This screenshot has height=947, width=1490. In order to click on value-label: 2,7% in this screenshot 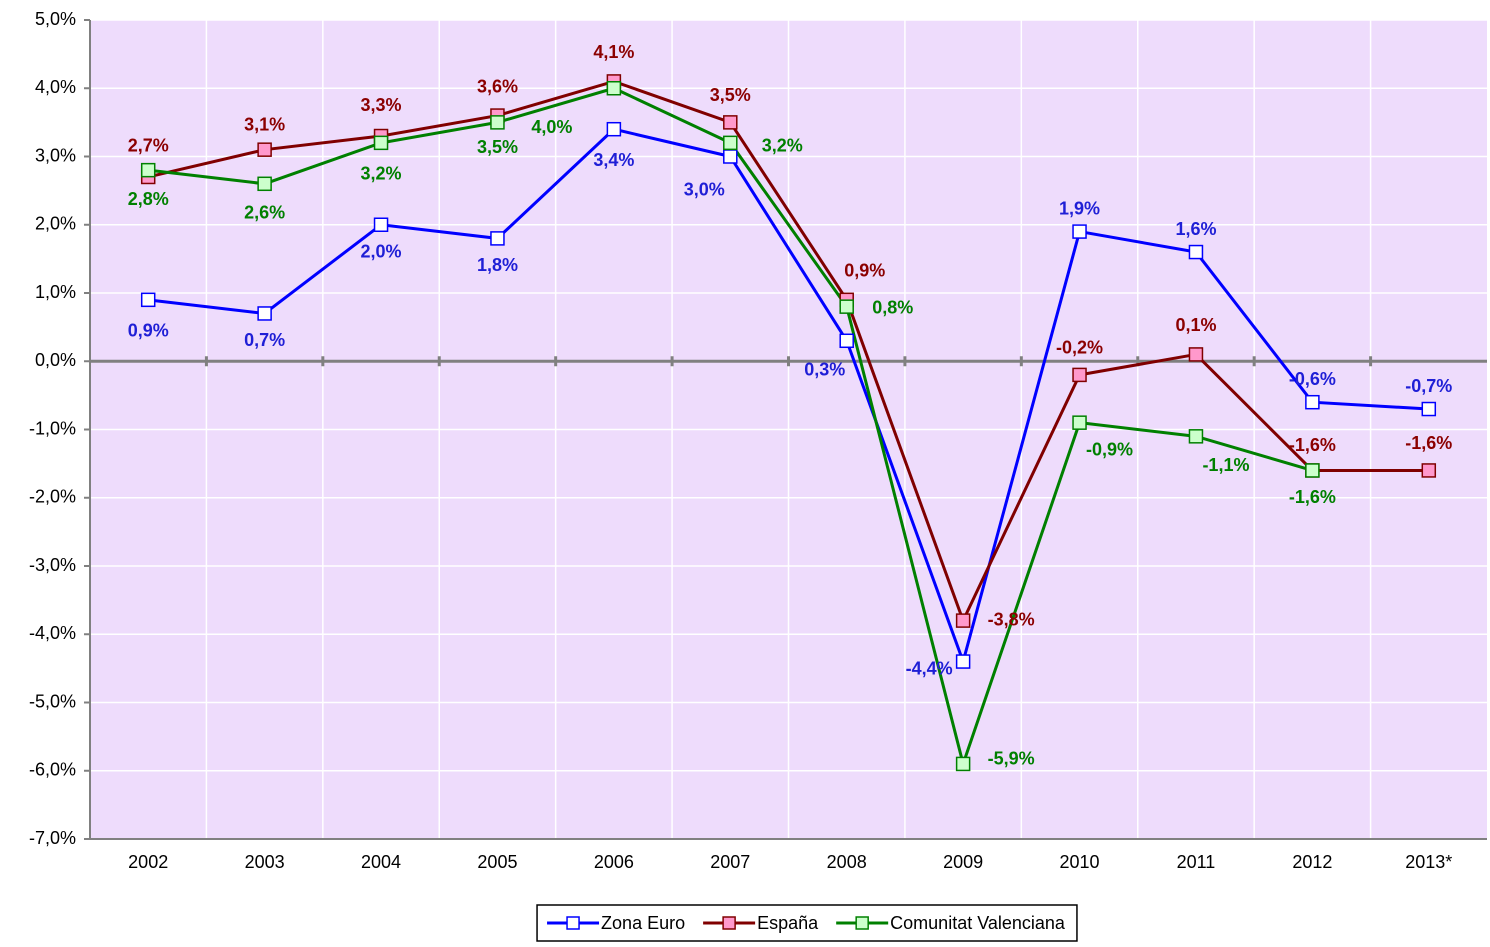, I will do `click(148, 146)`.